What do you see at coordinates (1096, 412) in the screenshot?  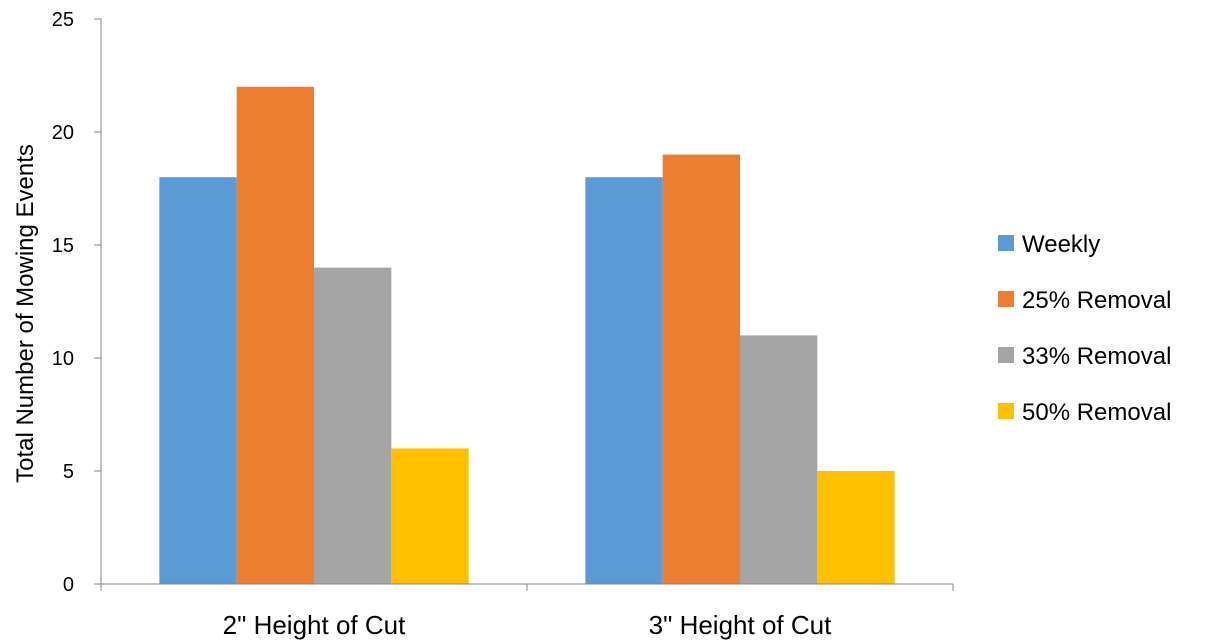 I see `legend-label: 50% Removal` at bounding box center [1096, 412].